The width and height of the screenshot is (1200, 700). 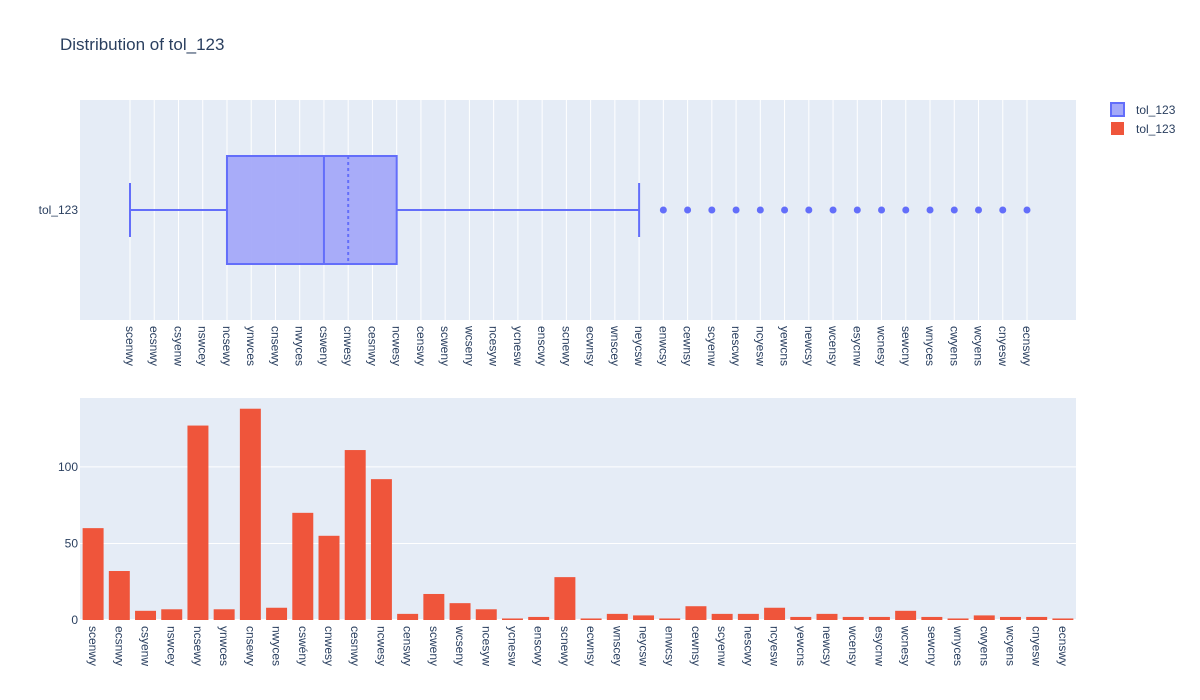 What do you see at coordinates (857, 346) in the screenshot?
I see `box-x-tick-label: esycnw` at bounding box center [857, 346].